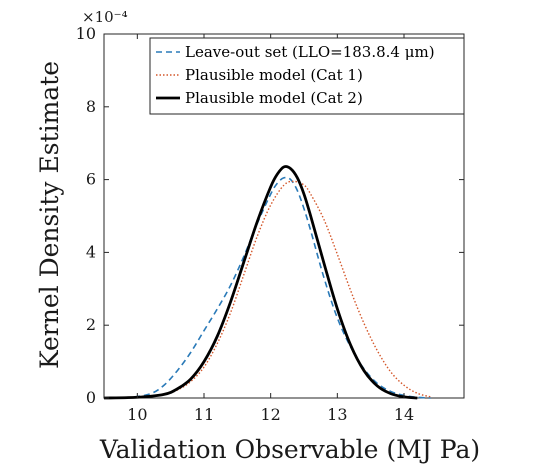 The height and width of the screenshot is (475, 538). Describe the element at coordinates (204, 414) in the screenshot. I see `x-tick-label: 11` at that location.